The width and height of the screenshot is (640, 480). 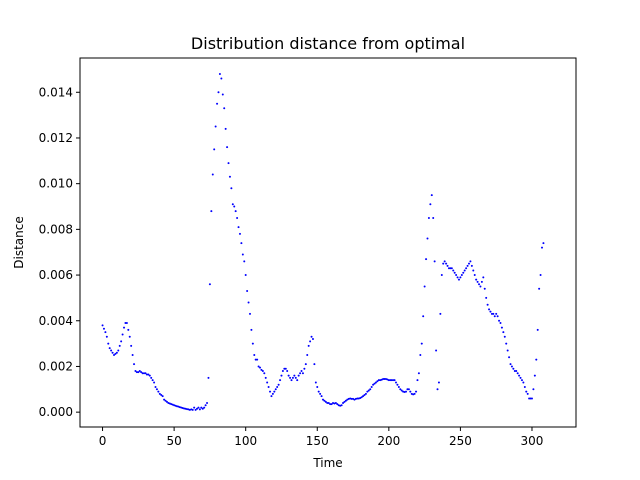 What do you see at coordinates (56, 184) in the screenshot?
I see `y-tick-label: 0.010` at bounding box center [56, 184].